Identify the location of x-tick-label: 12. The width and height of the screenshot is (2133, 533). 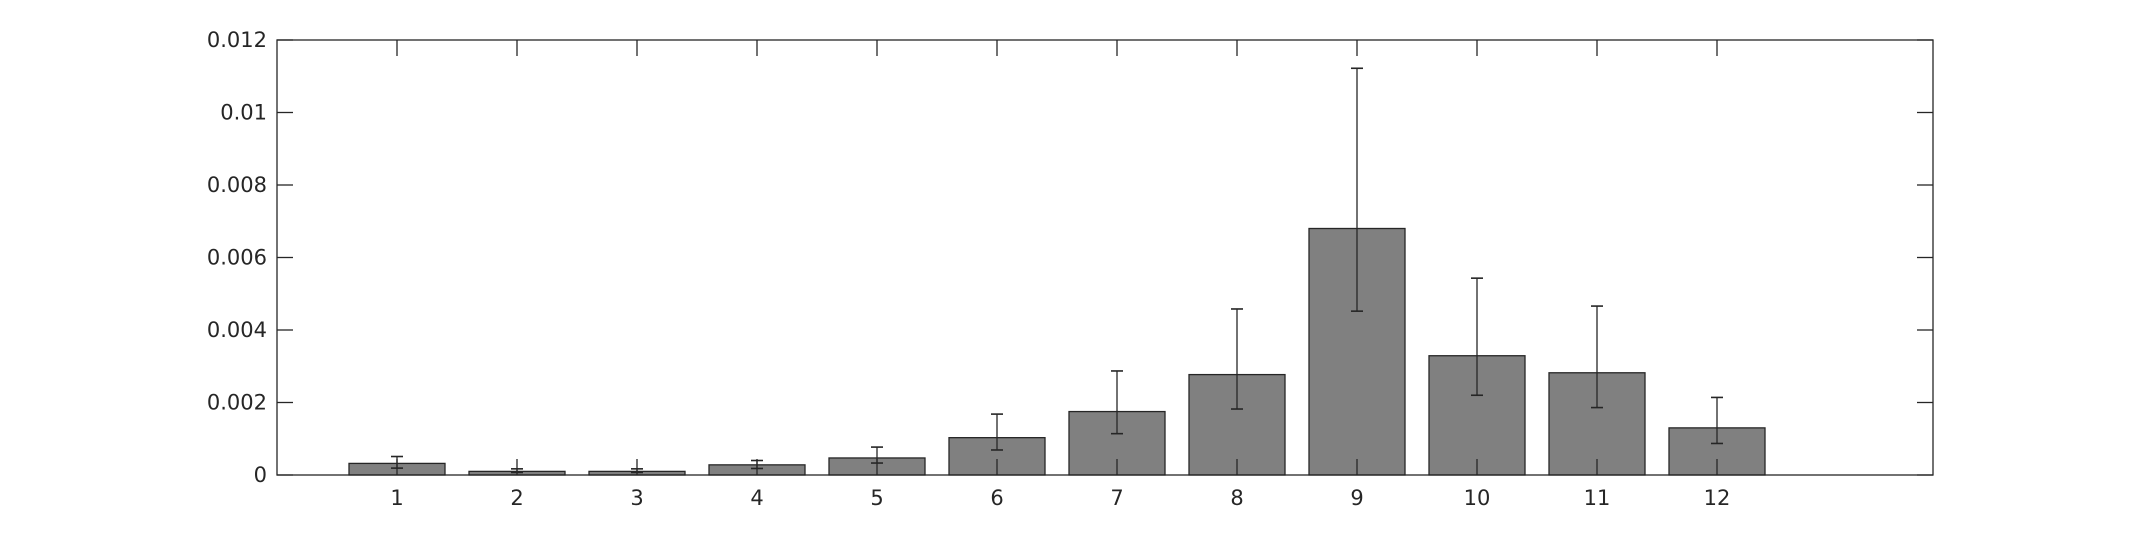
(1717, 498).